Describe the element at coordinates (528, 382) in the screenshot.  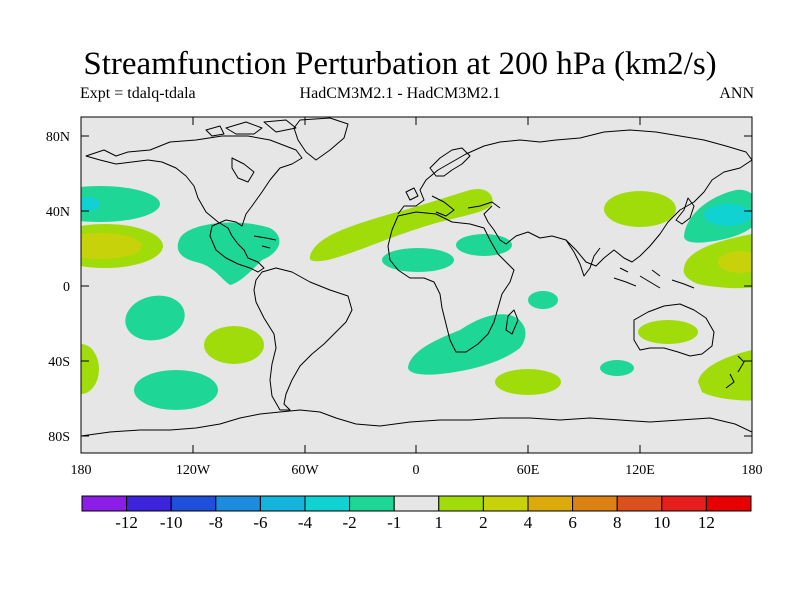
I see `anomaly-pos-sind` at that location.